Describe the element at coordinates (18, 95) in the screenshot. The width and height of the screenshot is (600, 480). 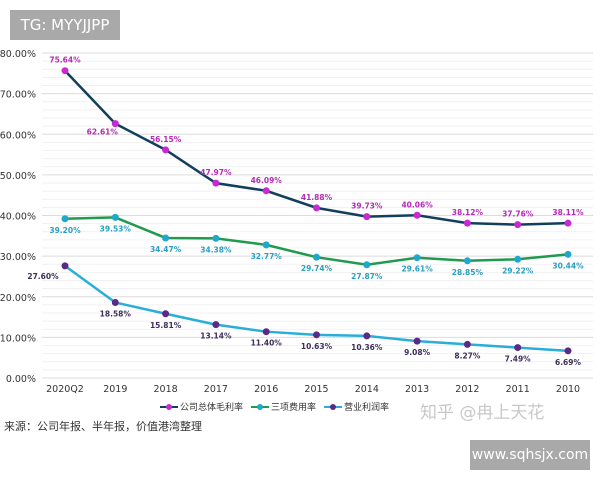
I see `y-tick-label: 70.00%` at that location.